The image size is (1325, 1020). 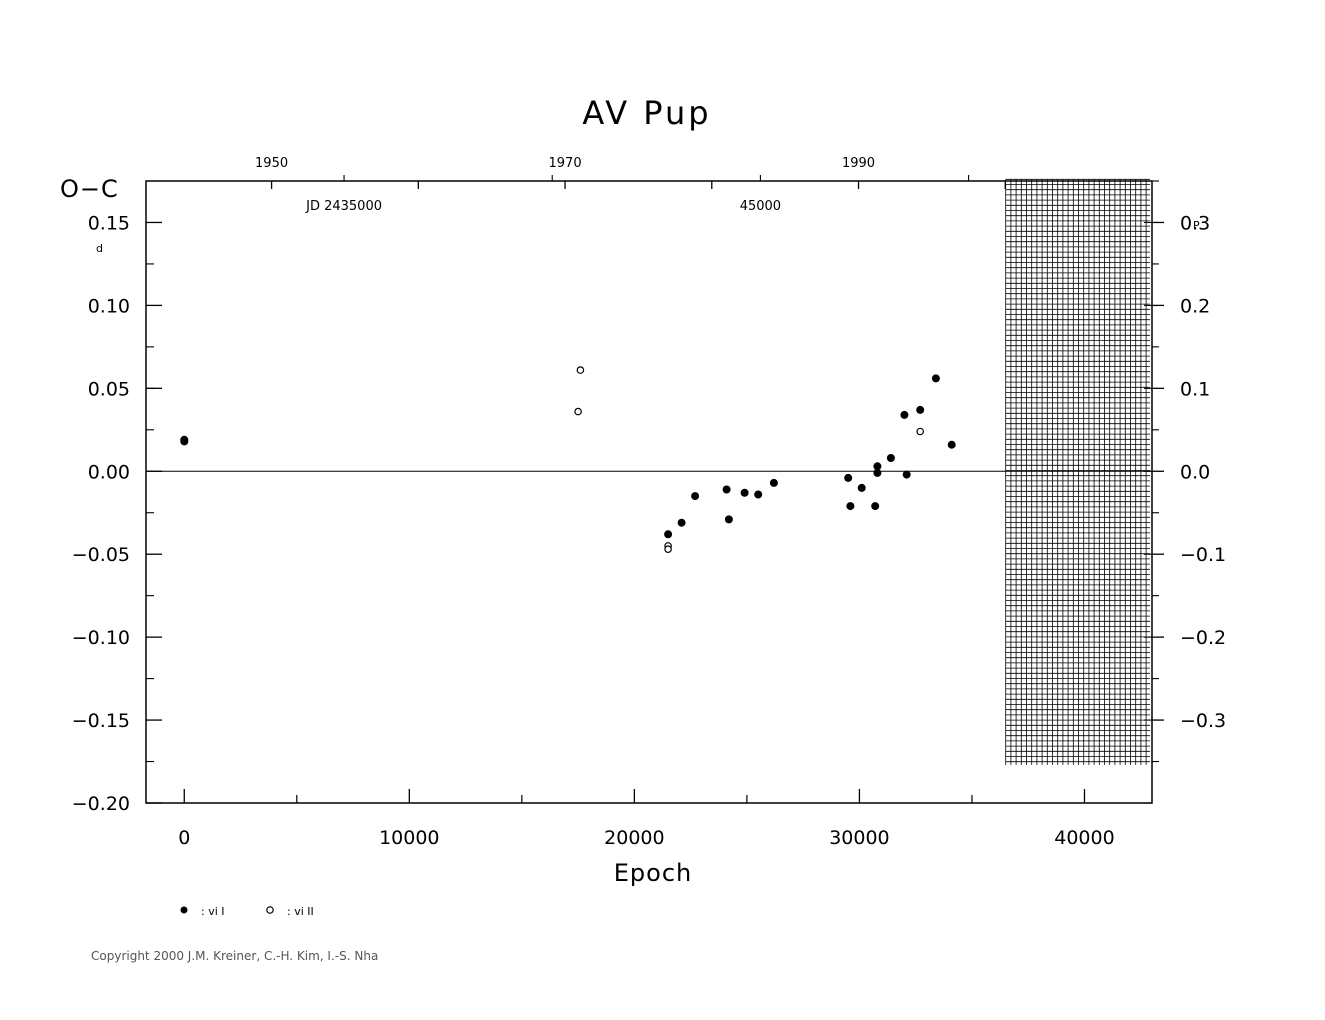 What do you see at coordinates (859, 838) in the screenshot?
I see `x-tick-label: 30000` at bounding box center [859, 838].